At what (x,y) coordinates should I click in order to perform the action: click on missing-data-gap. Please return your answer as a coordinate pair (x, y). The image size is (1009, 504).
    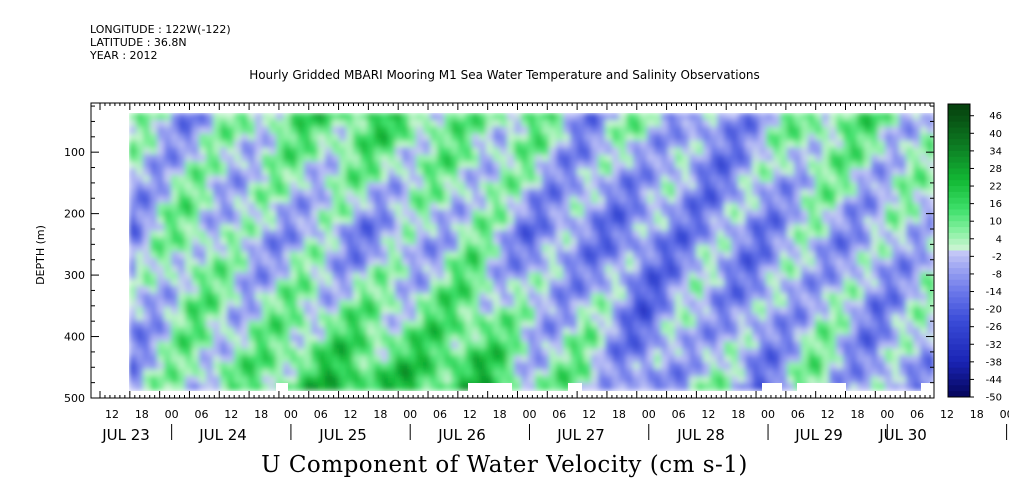
    Looking at the image, I should click on (927, 387).